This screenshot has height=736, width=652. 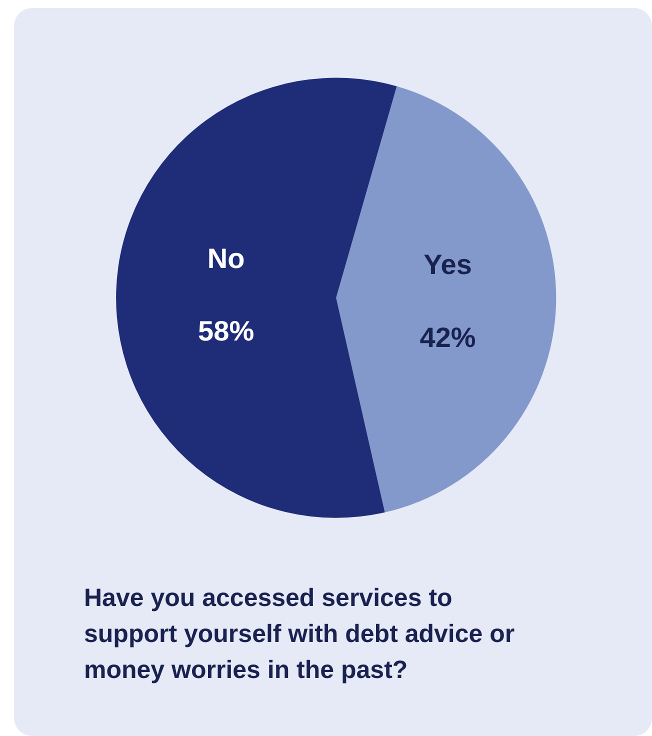 I want to click on slice-label: No, so click(x=226, y=258).